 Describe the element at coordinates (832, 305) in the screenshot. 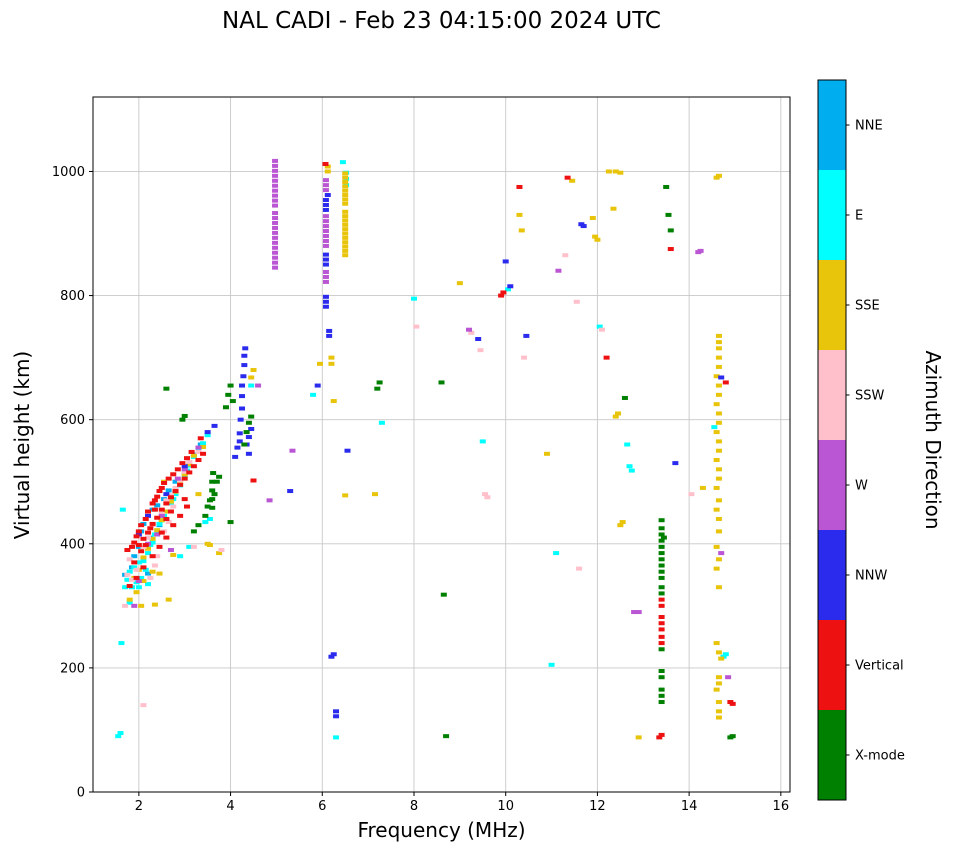

I see `colorbar-segment-sse` at that location.